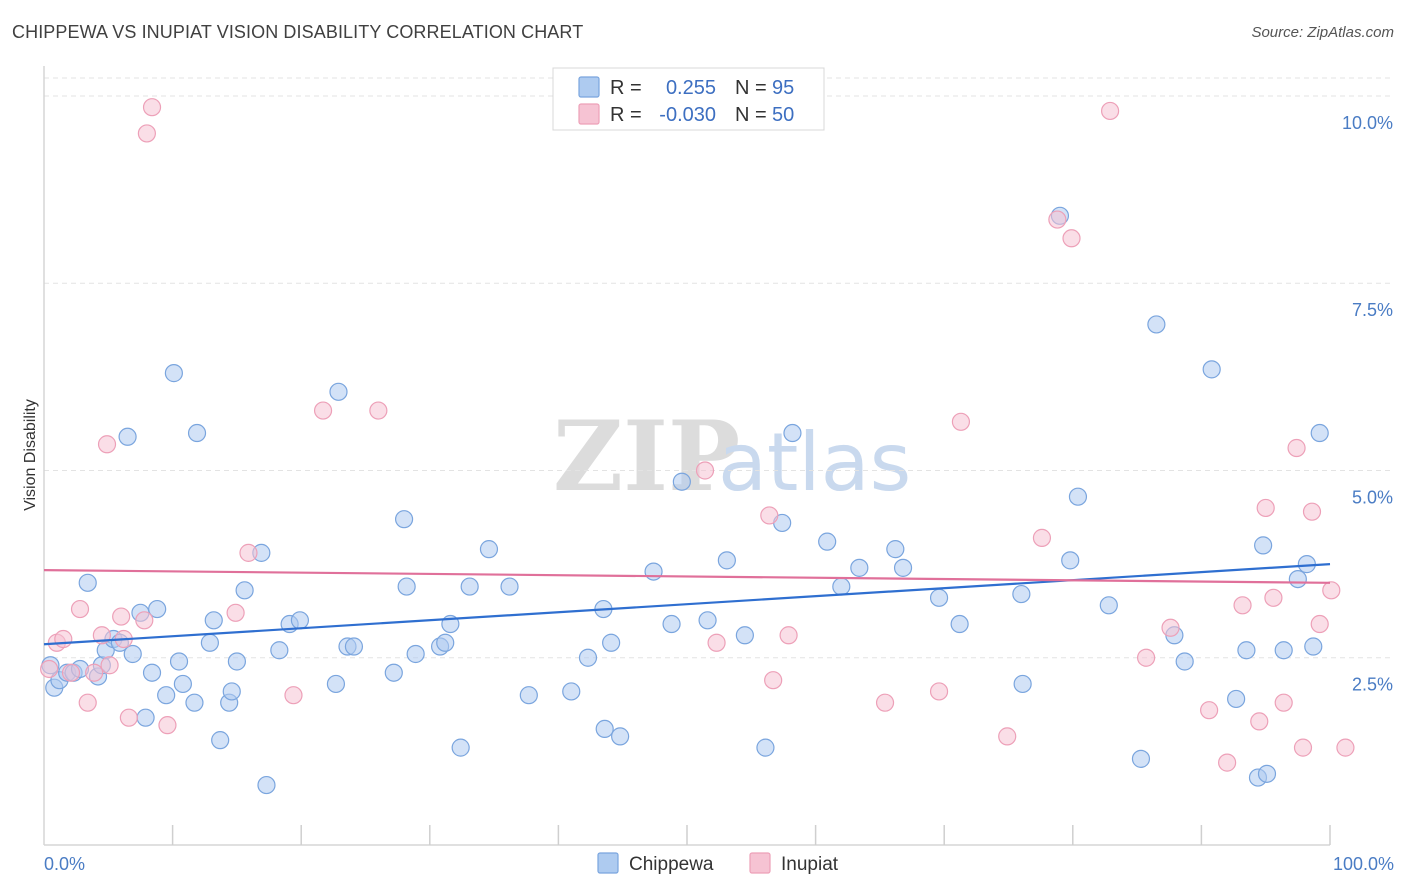  I want to click on y-tick-label-1: 5.0%, so click(1372, 497).